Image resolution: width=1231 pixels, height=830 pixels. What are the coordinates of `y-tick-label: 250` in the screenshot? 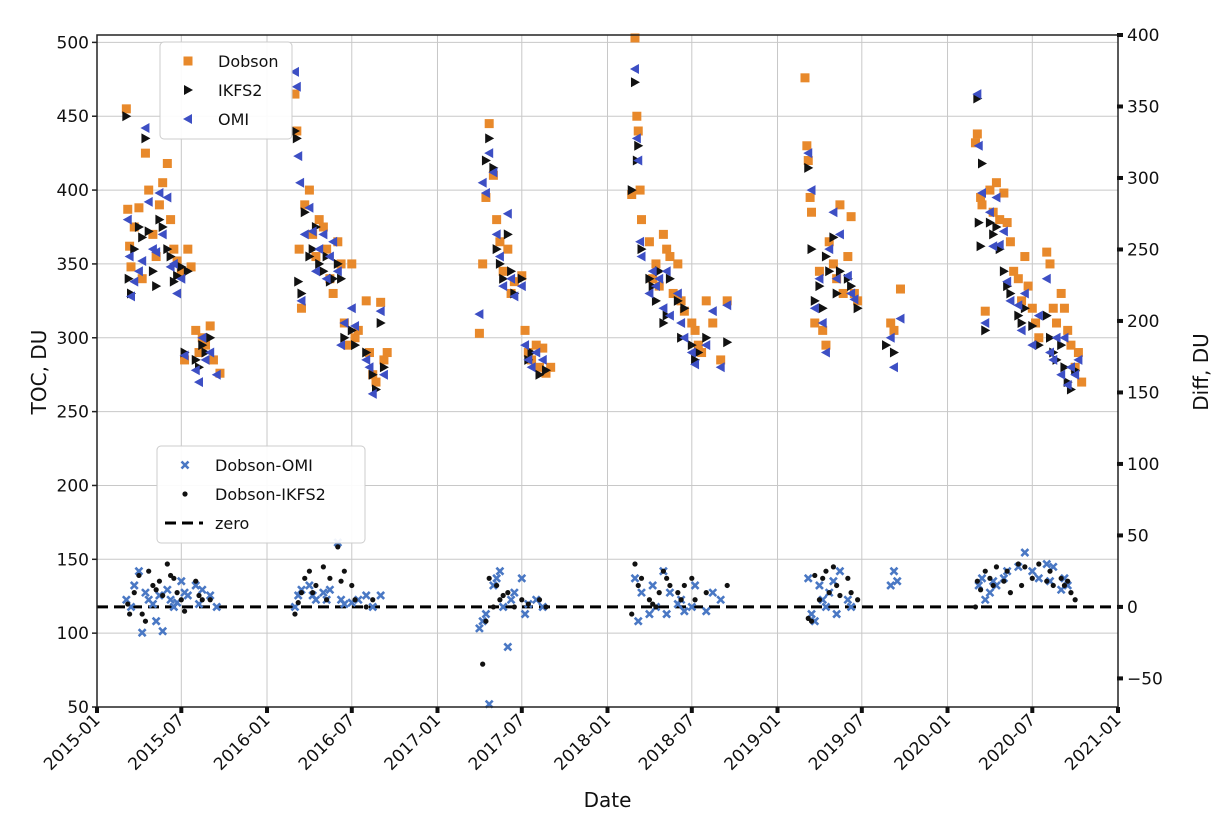 It's located at (73, 413).